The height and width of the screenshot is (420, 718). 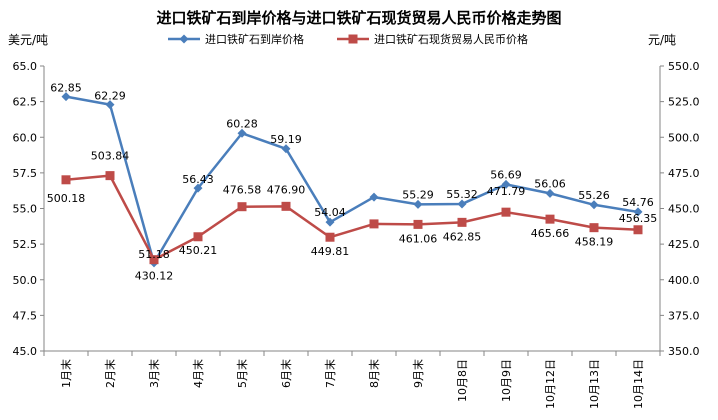 I want to click on x-tick-label: 6月末, so click(x=286, y=373).